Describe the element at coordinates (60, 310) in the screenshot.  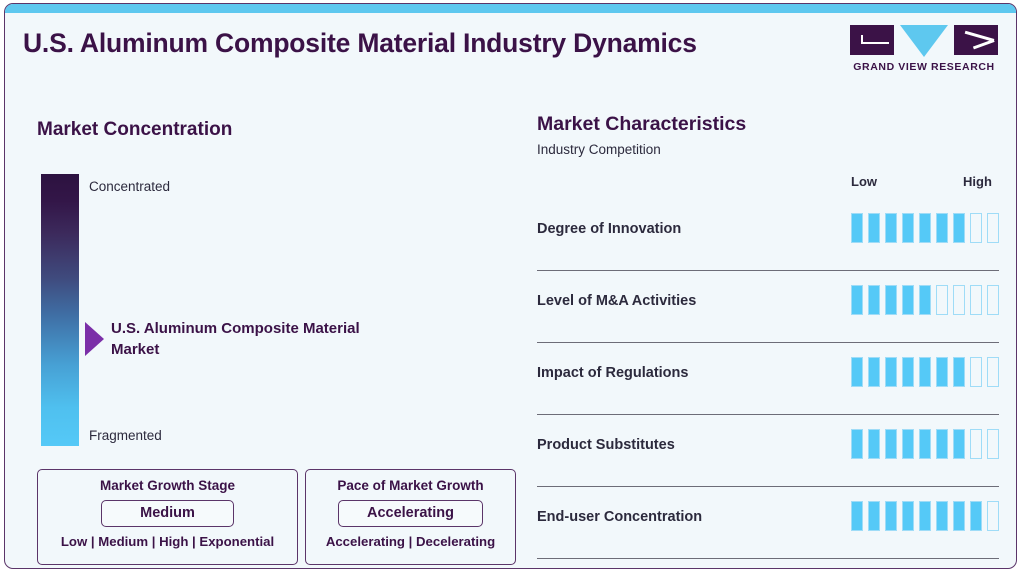
I see `concentration-gradient-bar` at that location.